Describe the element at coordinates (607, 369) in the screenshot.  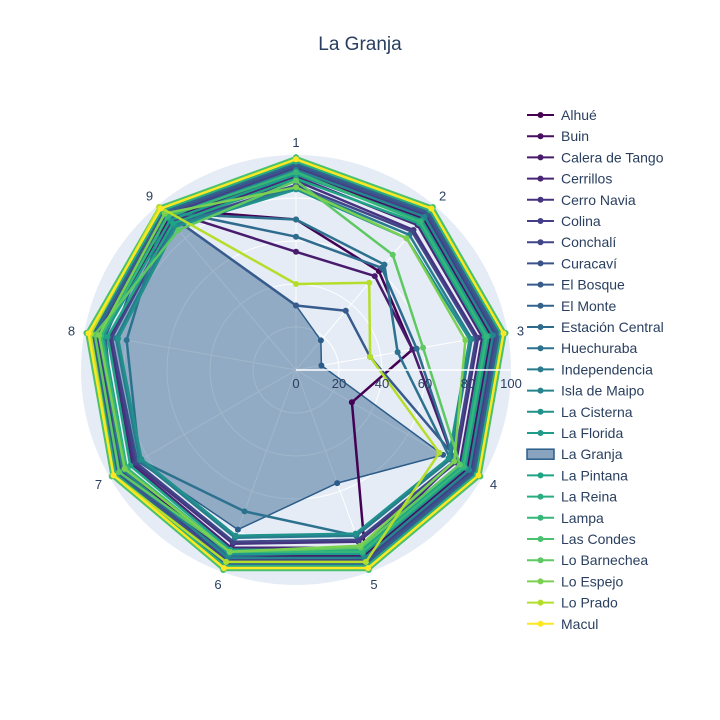
I see `legend-label: Independencia` at that location.